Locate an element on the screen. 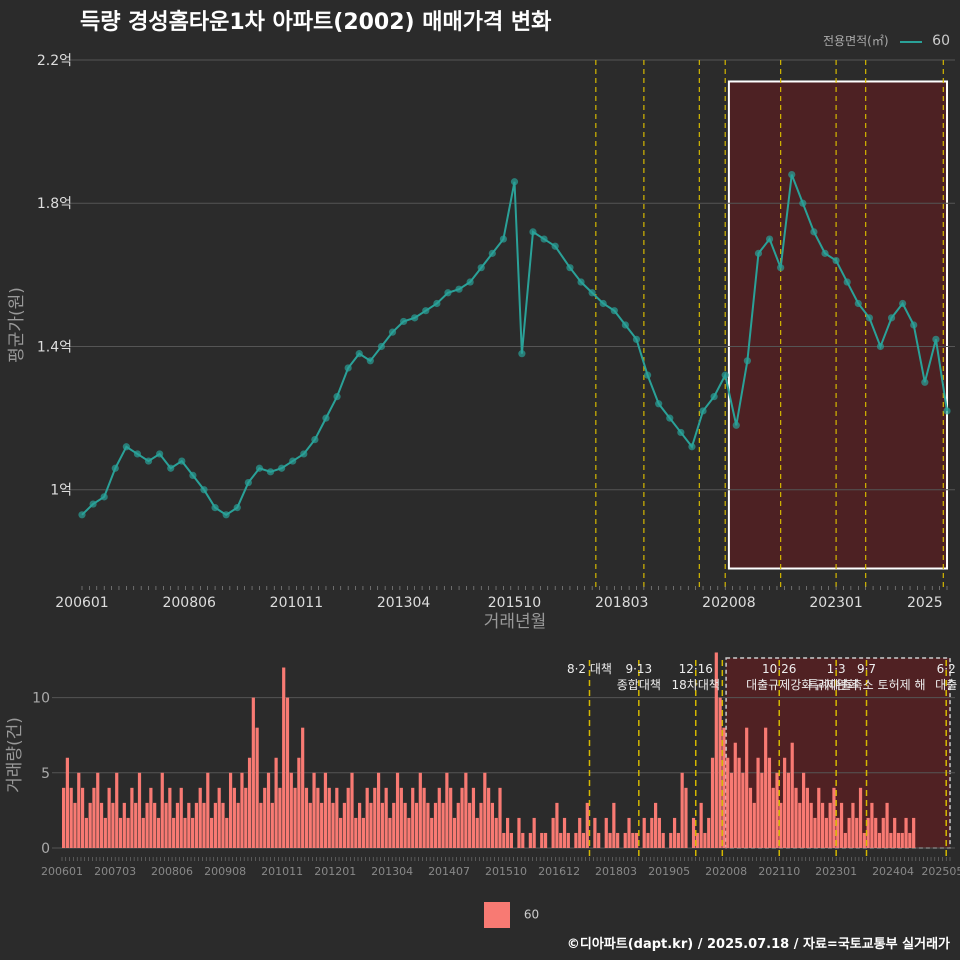 This screenshot has width=960, height=960. policy-label: 9·13 is located at coordinates (638, 669).